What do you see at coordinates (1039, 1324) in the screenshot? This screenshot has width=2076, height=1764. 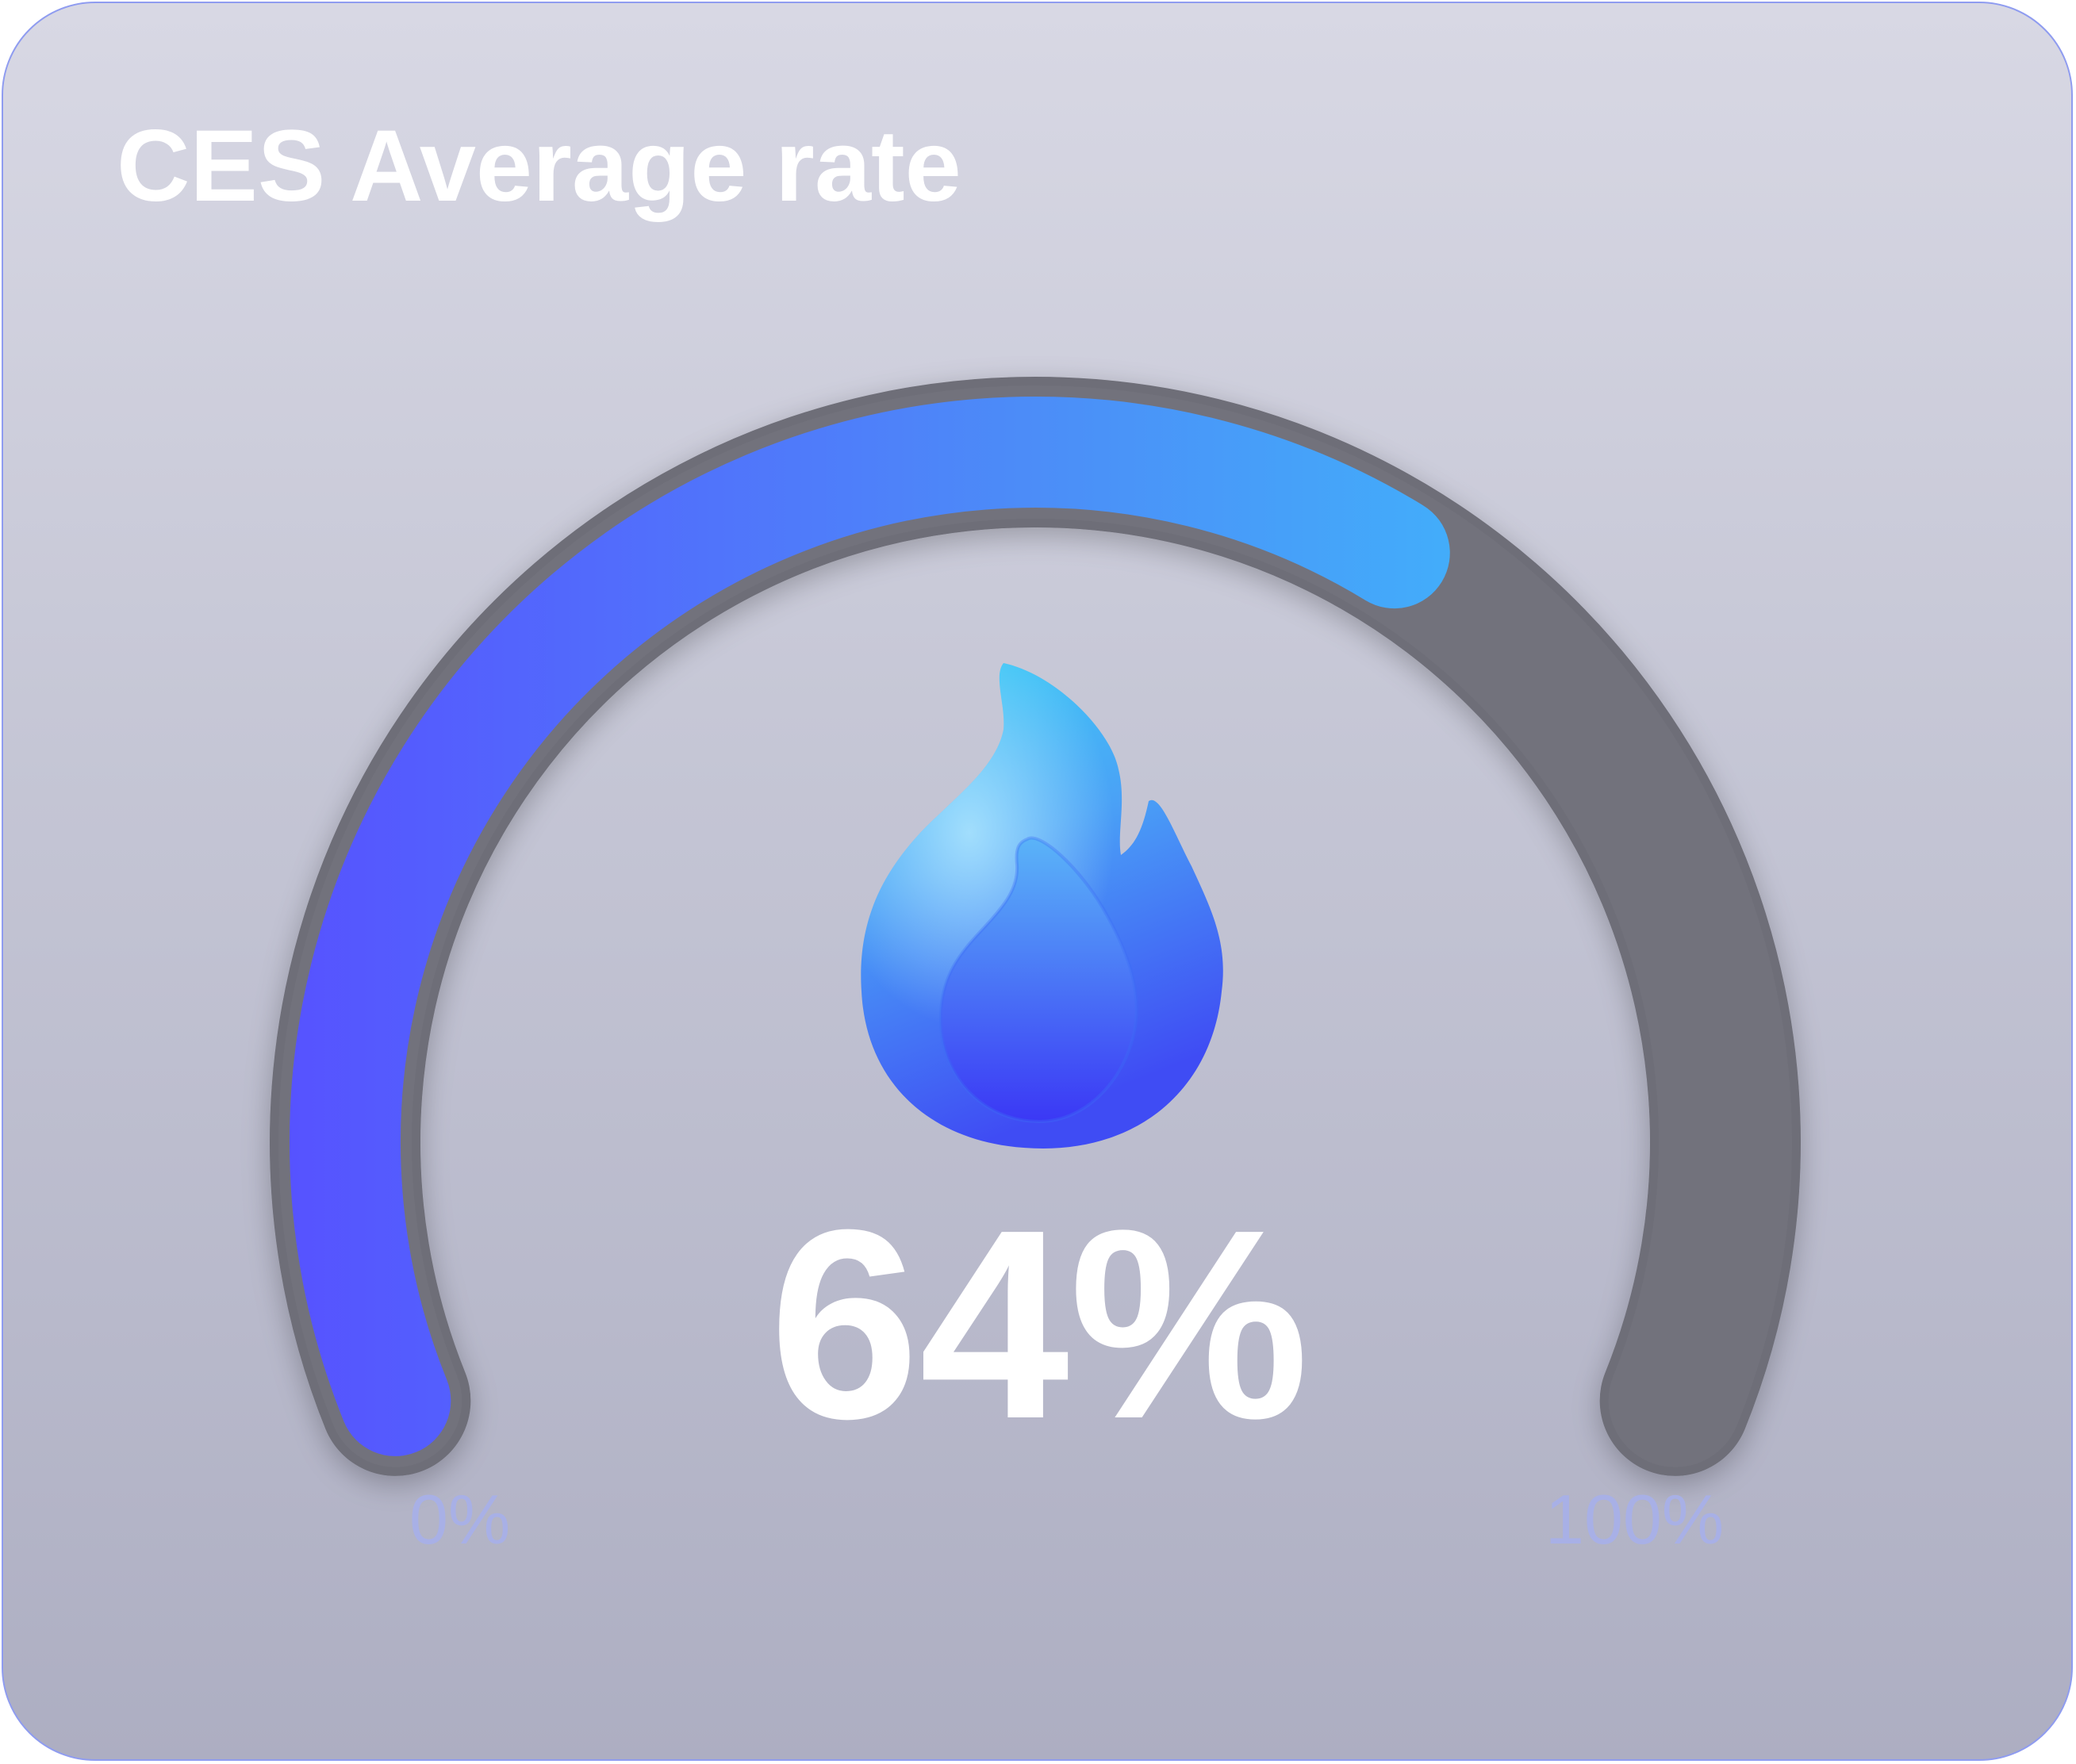 I see `gauge-value: 64%` at bounding box center [1039, 1324].